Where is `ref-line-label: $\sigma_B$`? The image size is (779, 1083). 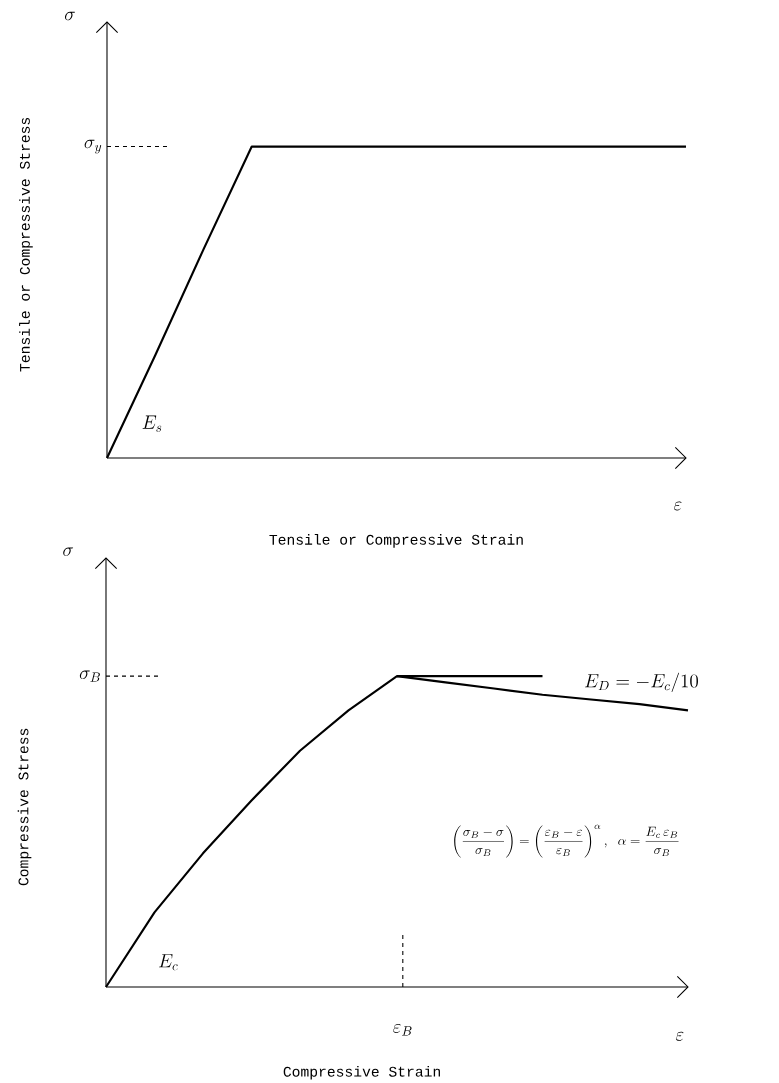 ref-line-label: $\sigma_B$ is located at coordinates (89, 676).